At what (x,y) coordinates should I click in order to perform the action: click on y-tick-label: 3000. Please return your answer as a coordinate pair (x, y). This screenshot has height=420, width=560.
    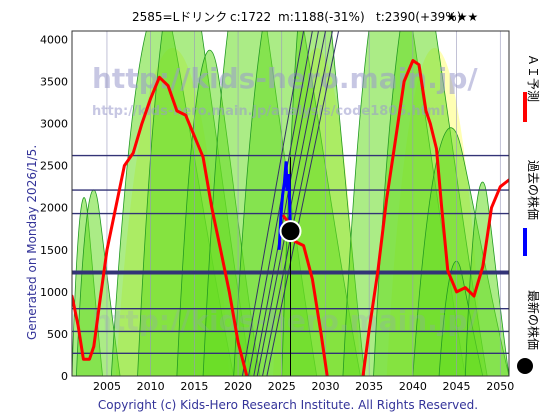
    Looking at the image, I should click on (54, 124).